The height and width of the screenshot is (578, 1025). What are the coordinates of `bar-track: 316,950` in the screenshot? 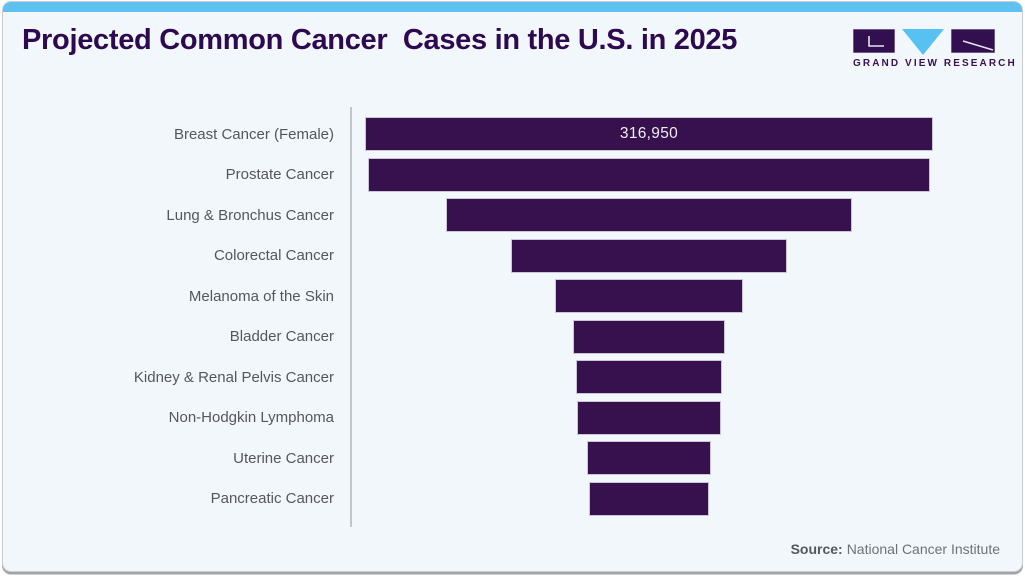 It's located at (649, 134).